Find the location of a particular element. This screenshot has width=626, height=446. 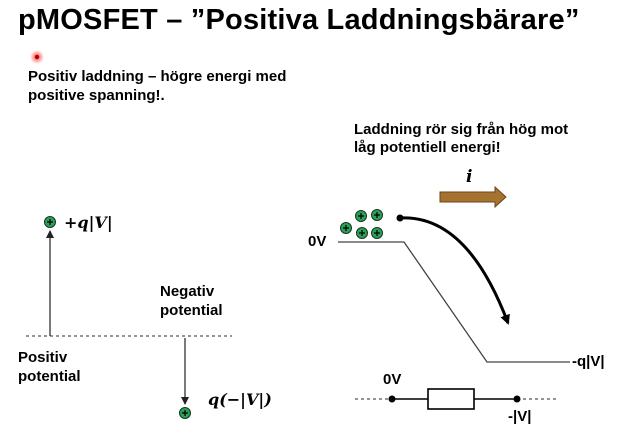

intro-line-2: positive spanning!. is located at coordinates (96, 95).